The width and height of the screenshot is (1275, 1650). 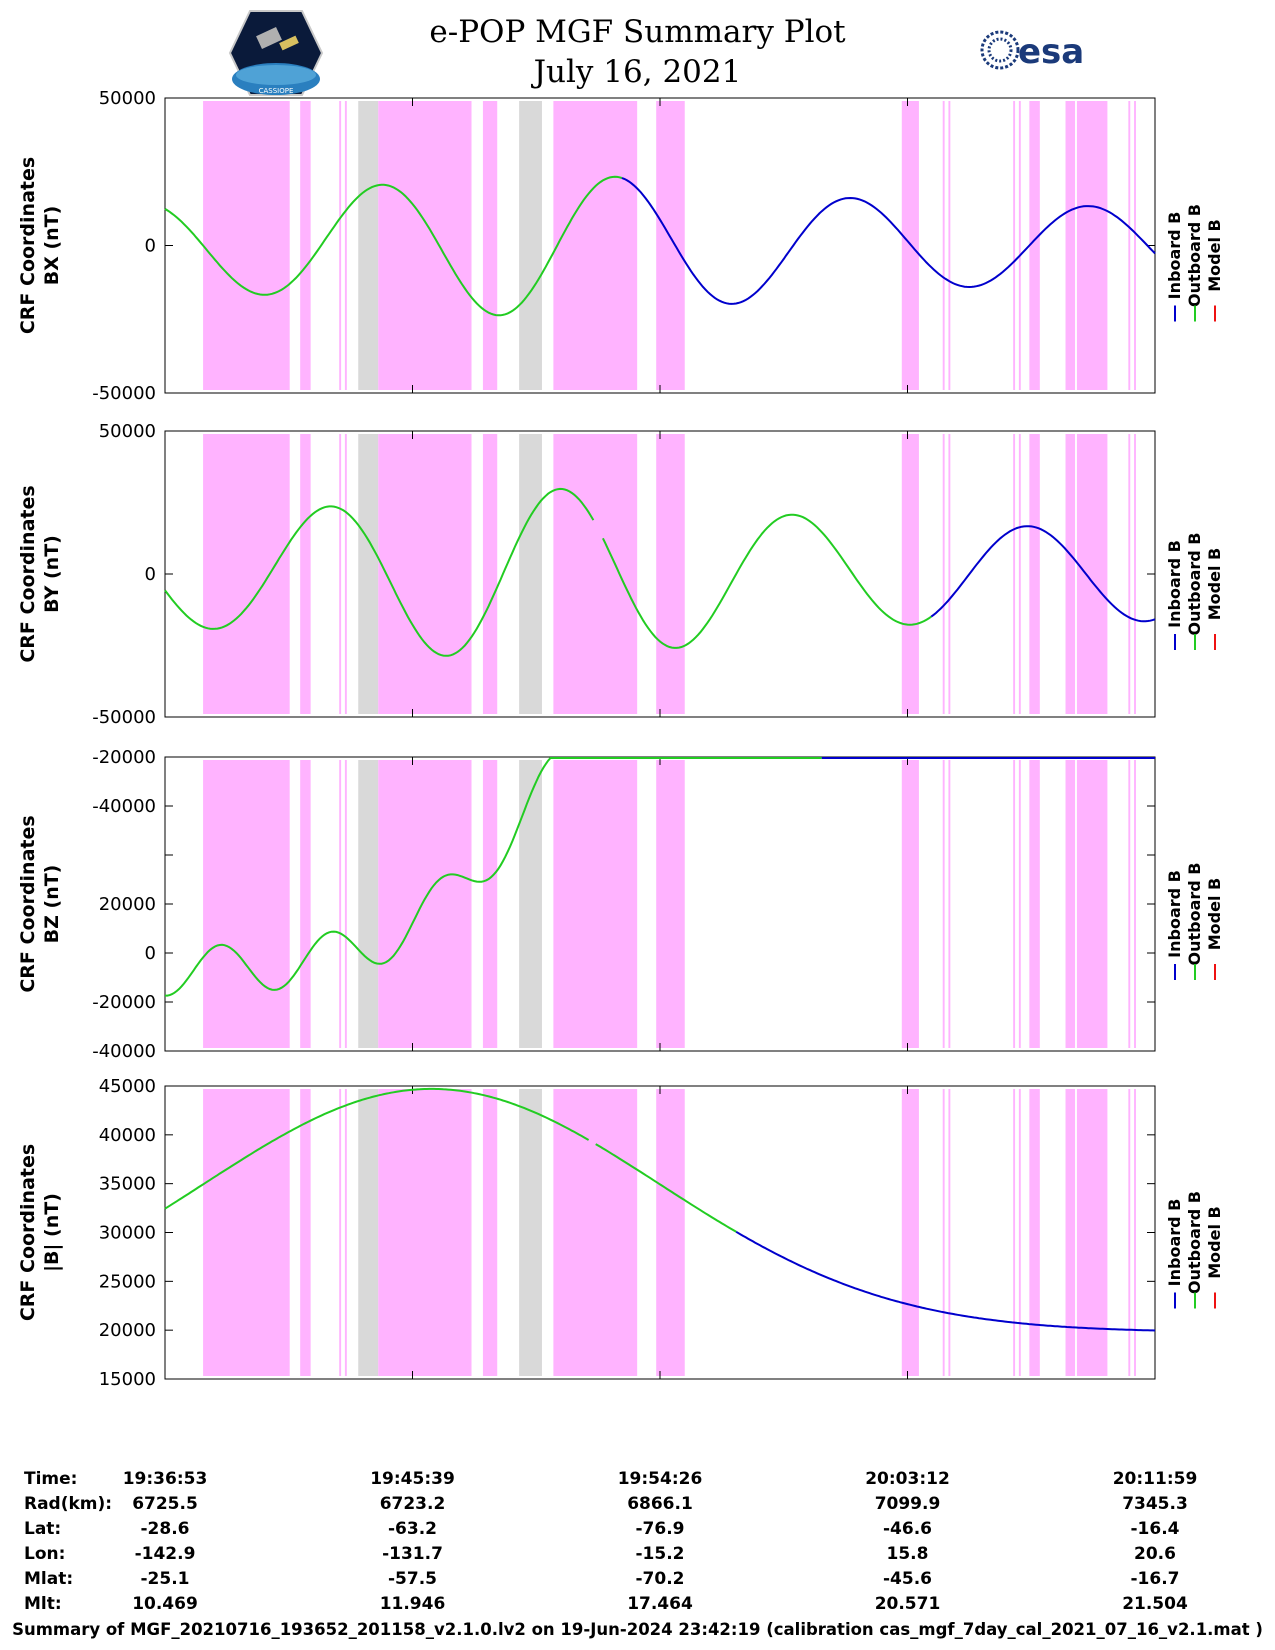 I want to click on outboard-b-trace, so click(x=393, y=246).